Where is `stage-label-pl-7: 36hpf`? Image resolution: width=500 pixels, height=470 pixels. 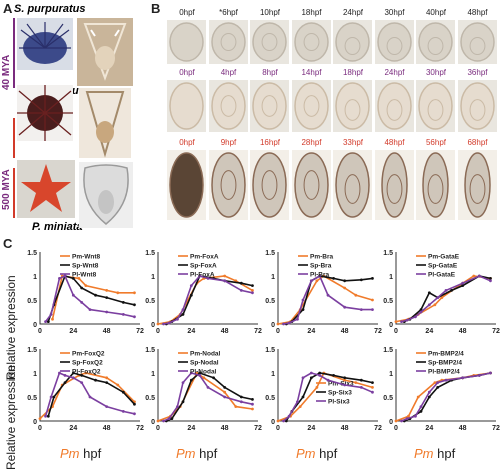 stage-label-pl-7: 36hpf is located at coordinates (475, 72).